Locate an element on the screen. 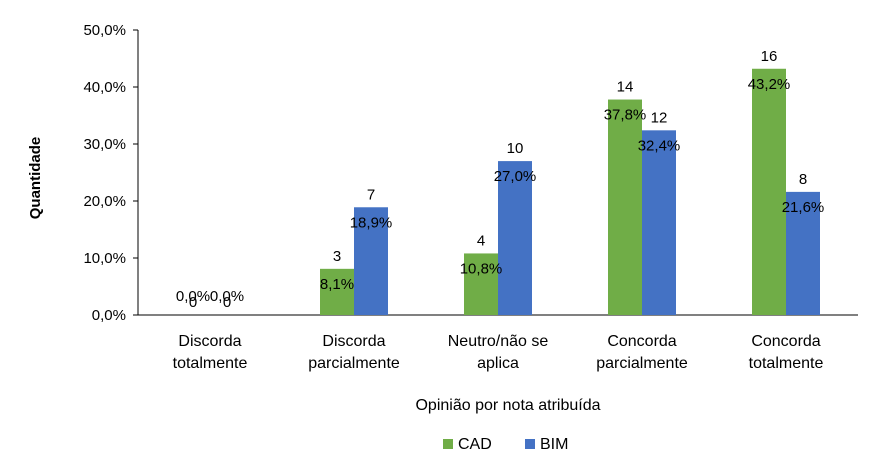  x-tick-label: aplica is located at coordinates (498, 363).